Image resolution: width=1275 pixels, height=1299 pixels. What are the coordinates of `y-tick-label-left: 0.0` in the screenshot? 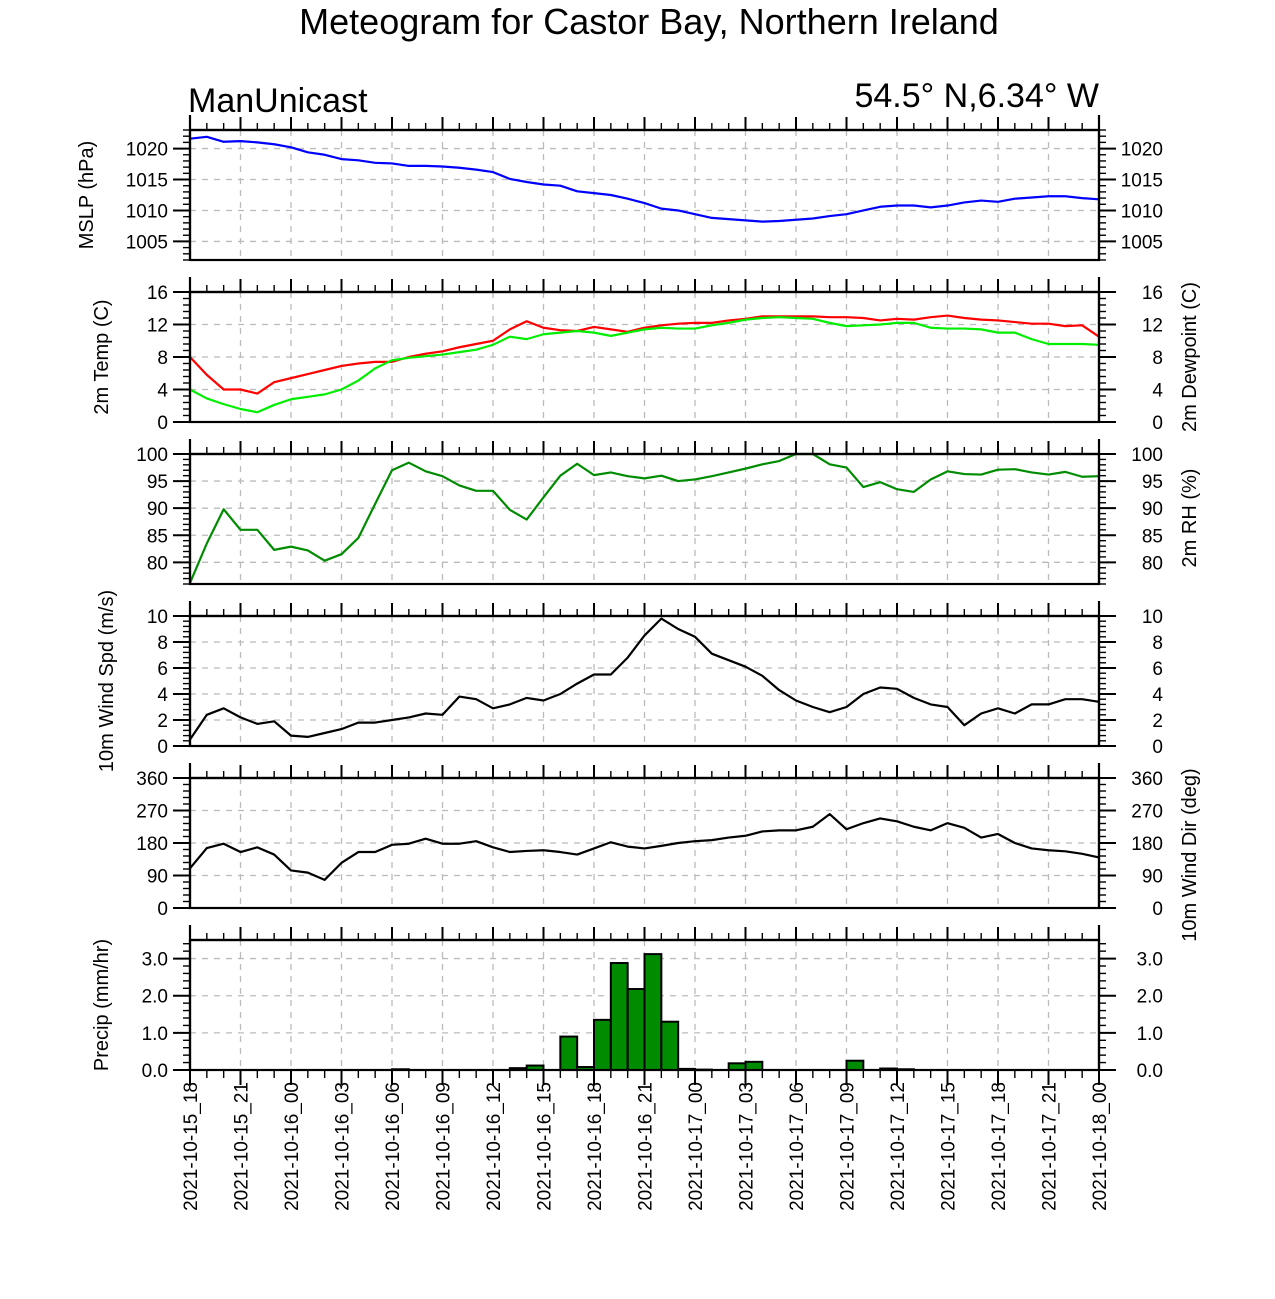 It's located at (155, 1071).